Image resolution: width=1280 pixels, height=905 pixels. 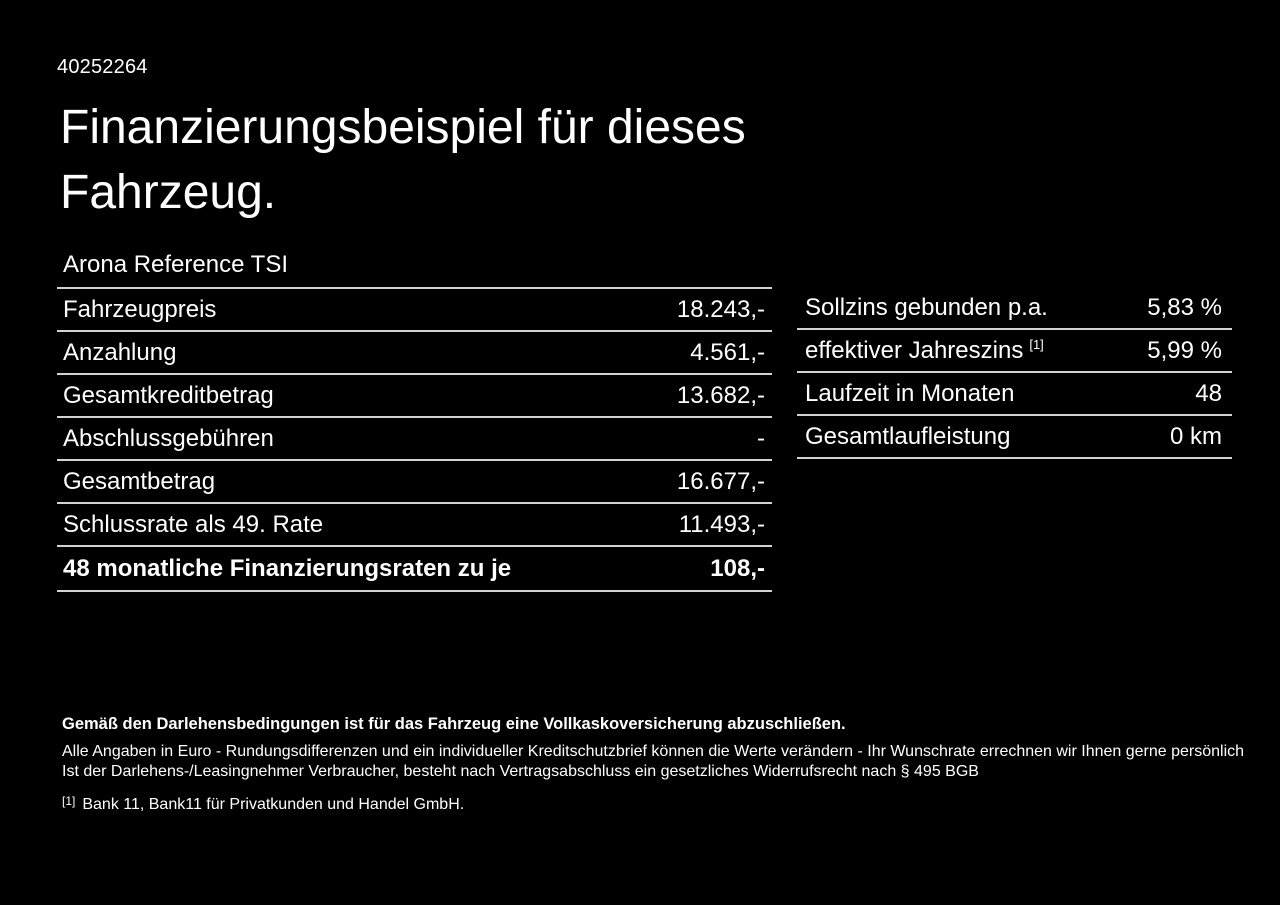 What do you see at coordinates (1036, 344) in the screenshot?
I see `footnote-reference: [1]` at bounding box center [1036, 344].